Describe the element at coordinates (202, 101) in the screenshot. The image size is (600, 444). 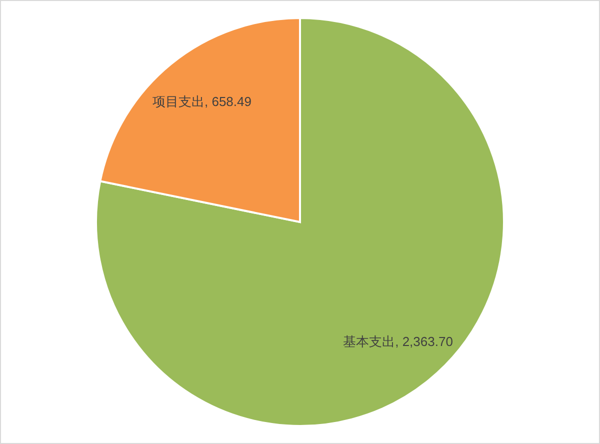
I see `slice-label: 项目支出, 658.49` at that location.